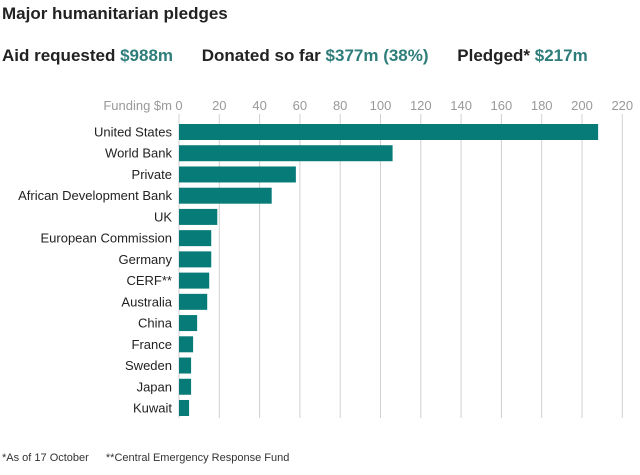 The width and height of the screenshot is (640, 475). What do you see at coordinates (152, 407) in the screenshot?
I see `category-label: Kuwait` at bounding box center [152, 407].